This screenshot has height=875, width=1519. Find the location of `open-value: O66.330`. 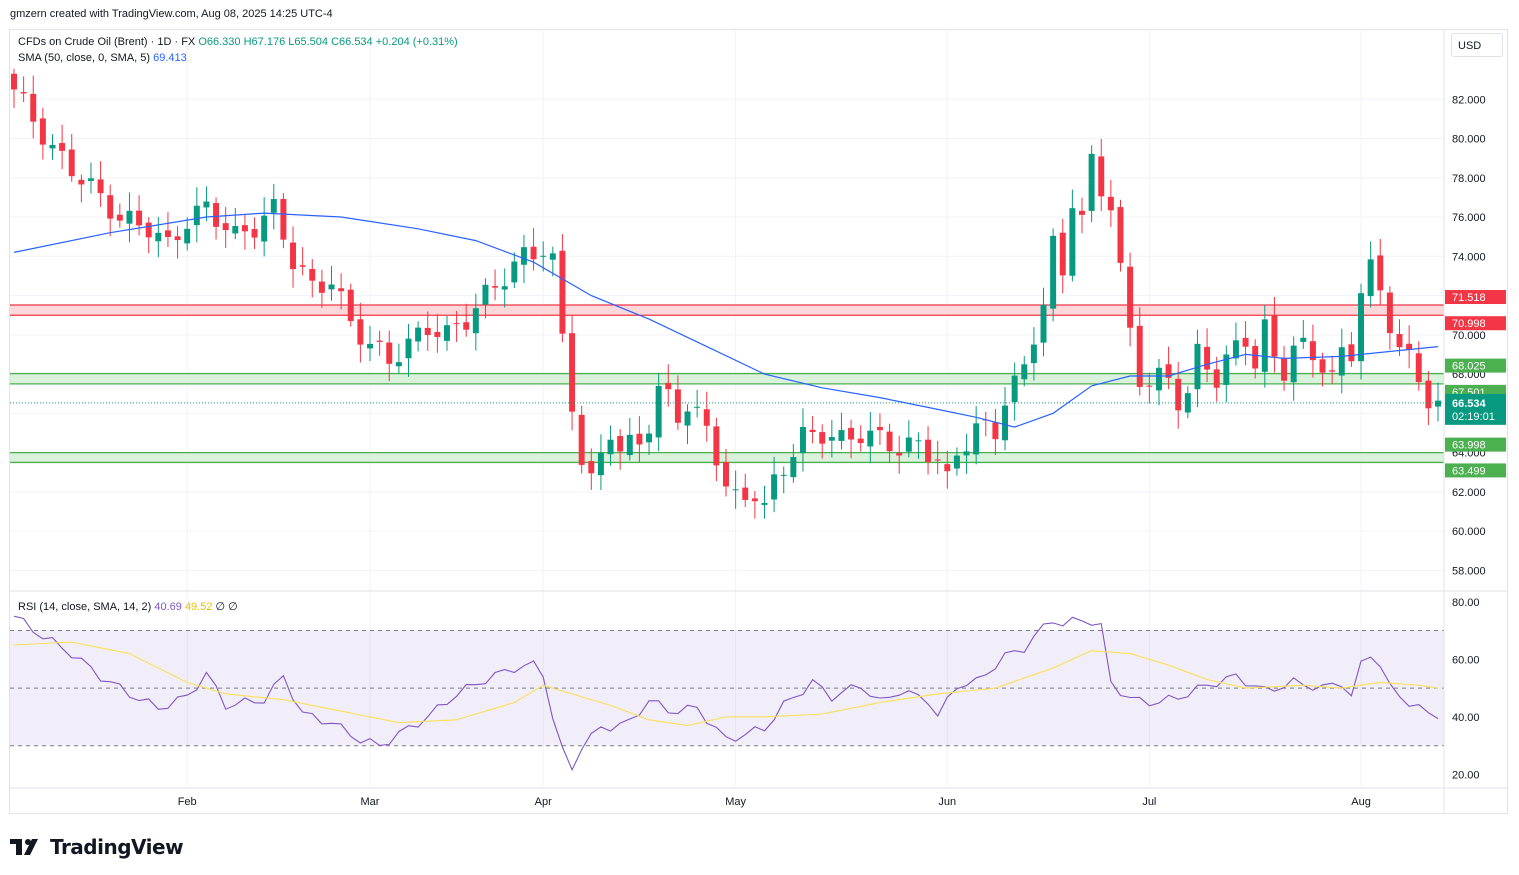

open-value: O66.330 is located at coordinates (219, 42).